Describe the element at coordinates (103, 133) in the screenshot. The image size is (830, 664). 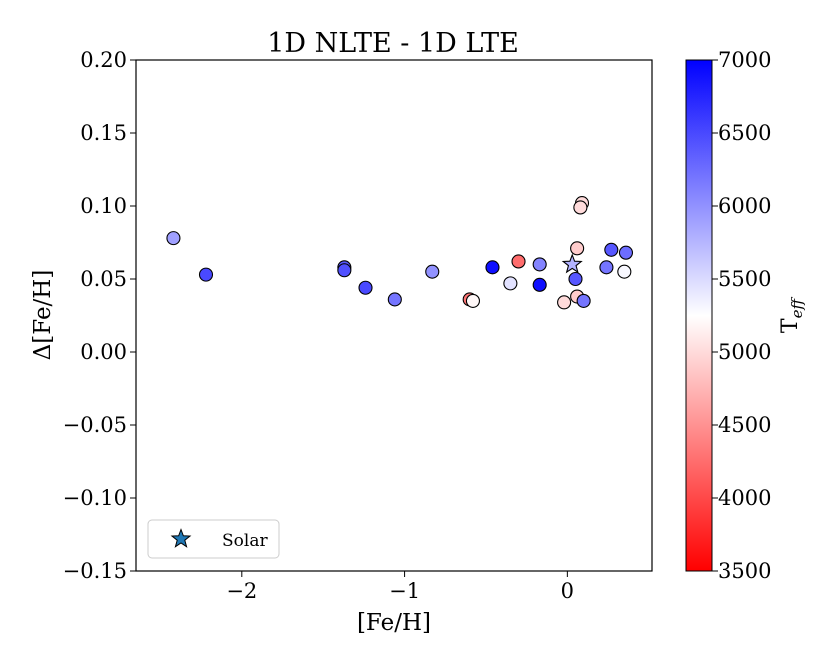
I see `y-tick-label: 0.15` at that location.